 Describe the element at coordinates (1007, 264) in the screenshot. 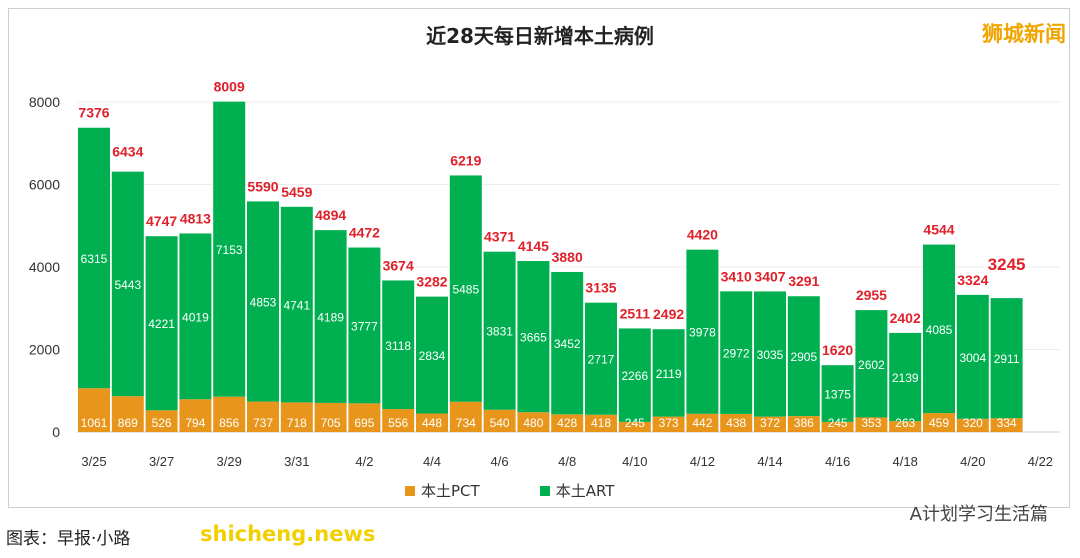

I see `label-total: 3245` at that location.